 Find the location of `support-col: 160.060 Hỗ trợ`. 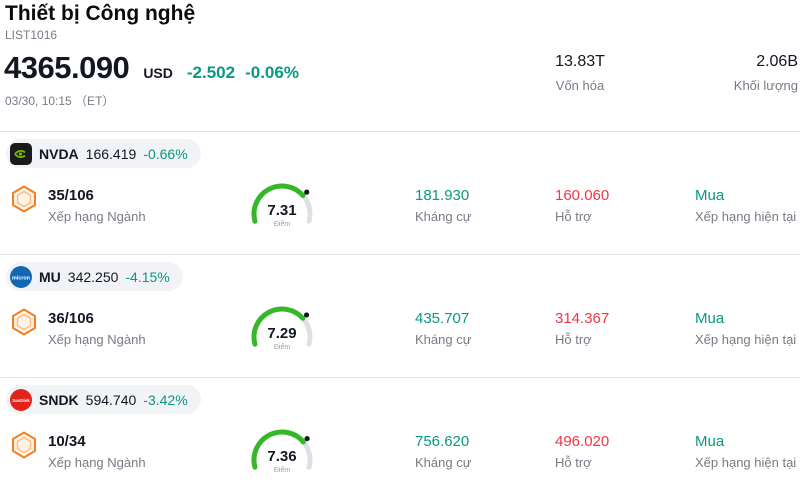

support-col: 160.060 Hỗ trợ is located at coordinates (582, 205).